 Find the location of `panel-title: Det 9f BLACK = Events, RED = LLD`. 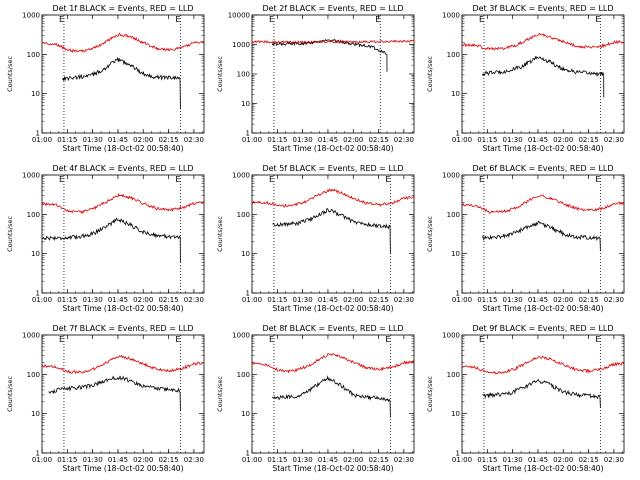

panel-title: Det 9f BLACK = Events, RED = LLD is located at coordinates (542, 328).